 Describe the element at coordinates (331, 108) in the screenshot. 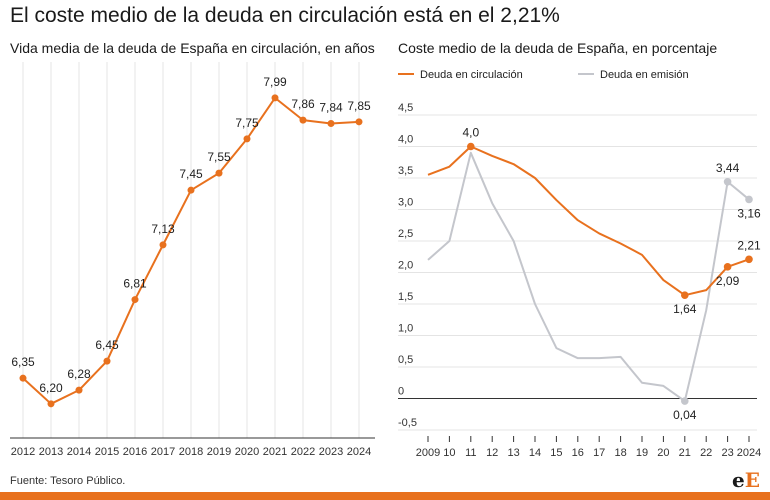

I see `data-label: 7,84` at that location.